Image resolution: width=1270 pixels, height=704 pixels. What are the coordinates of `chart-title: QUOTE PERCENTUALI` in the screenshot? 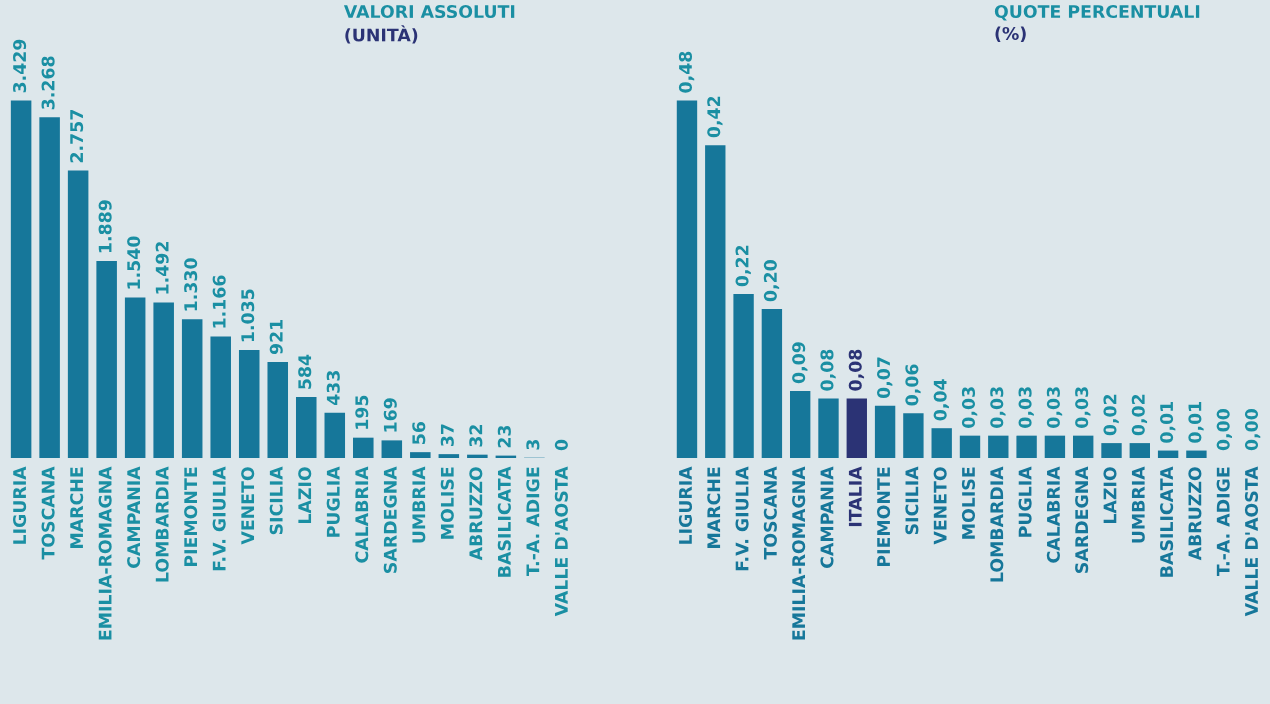 It's located at (1097, 12).